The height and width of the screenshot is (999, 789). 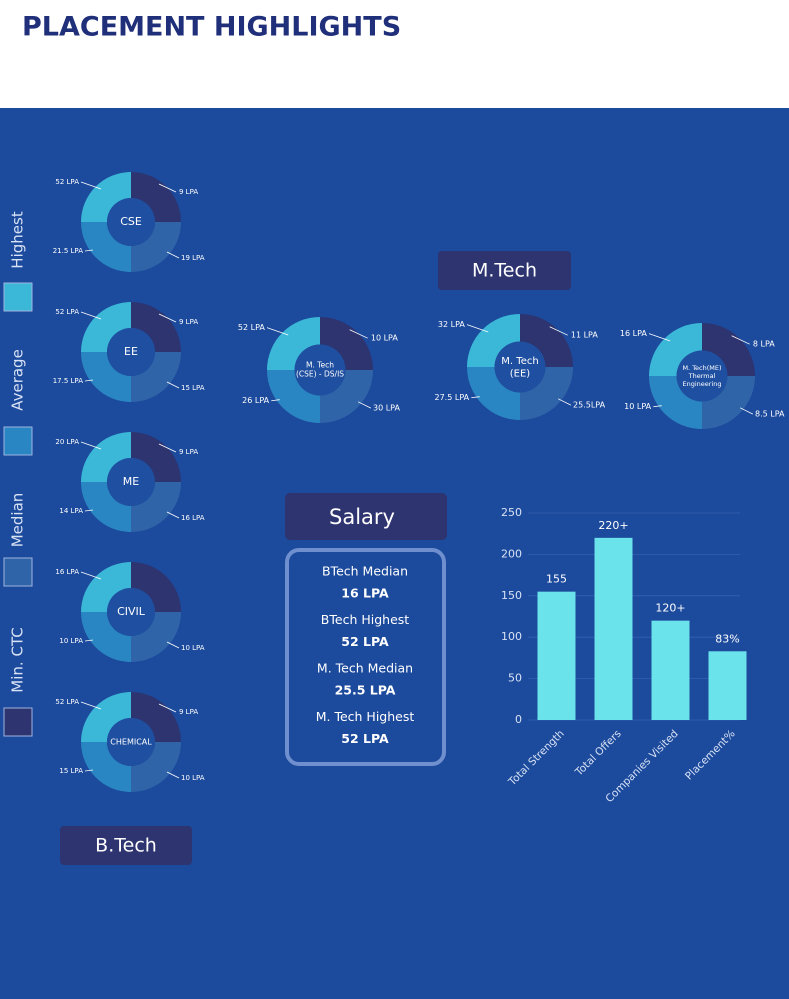 I want to click on donut-name: CHEMICAL, so click(x=131, y=742).